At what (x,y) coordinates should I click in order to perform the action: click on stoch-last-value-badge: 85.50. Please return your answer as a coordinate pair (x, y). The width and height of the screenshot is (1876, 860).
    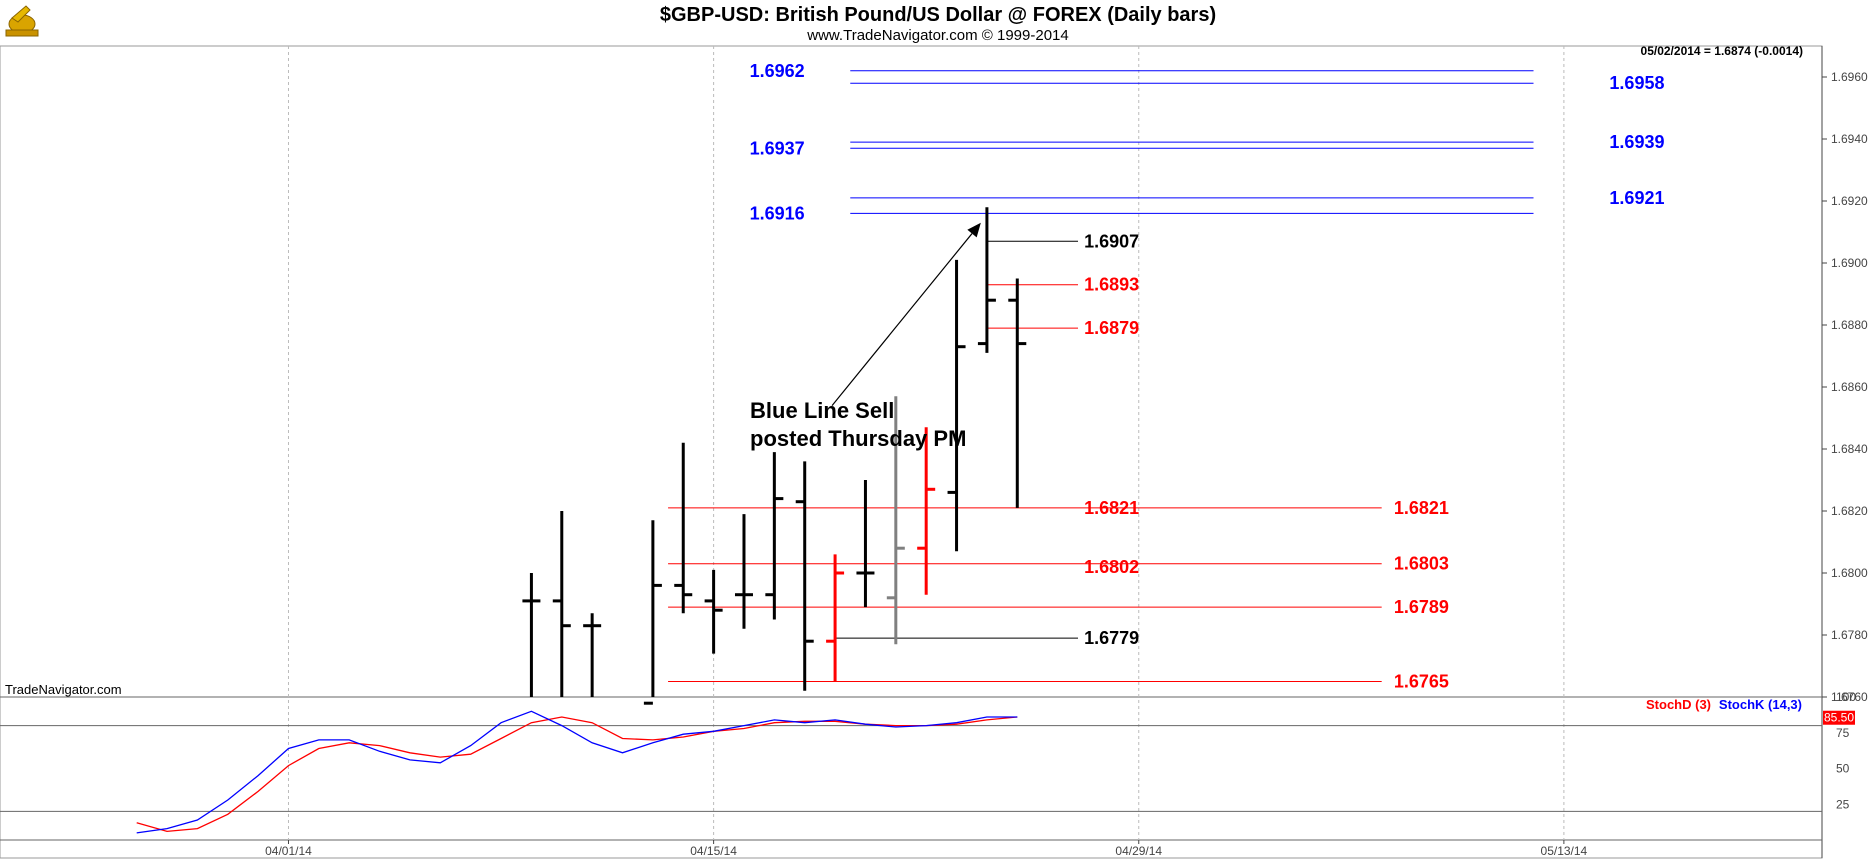
    Looking at the image, I should click on (1839, 717).